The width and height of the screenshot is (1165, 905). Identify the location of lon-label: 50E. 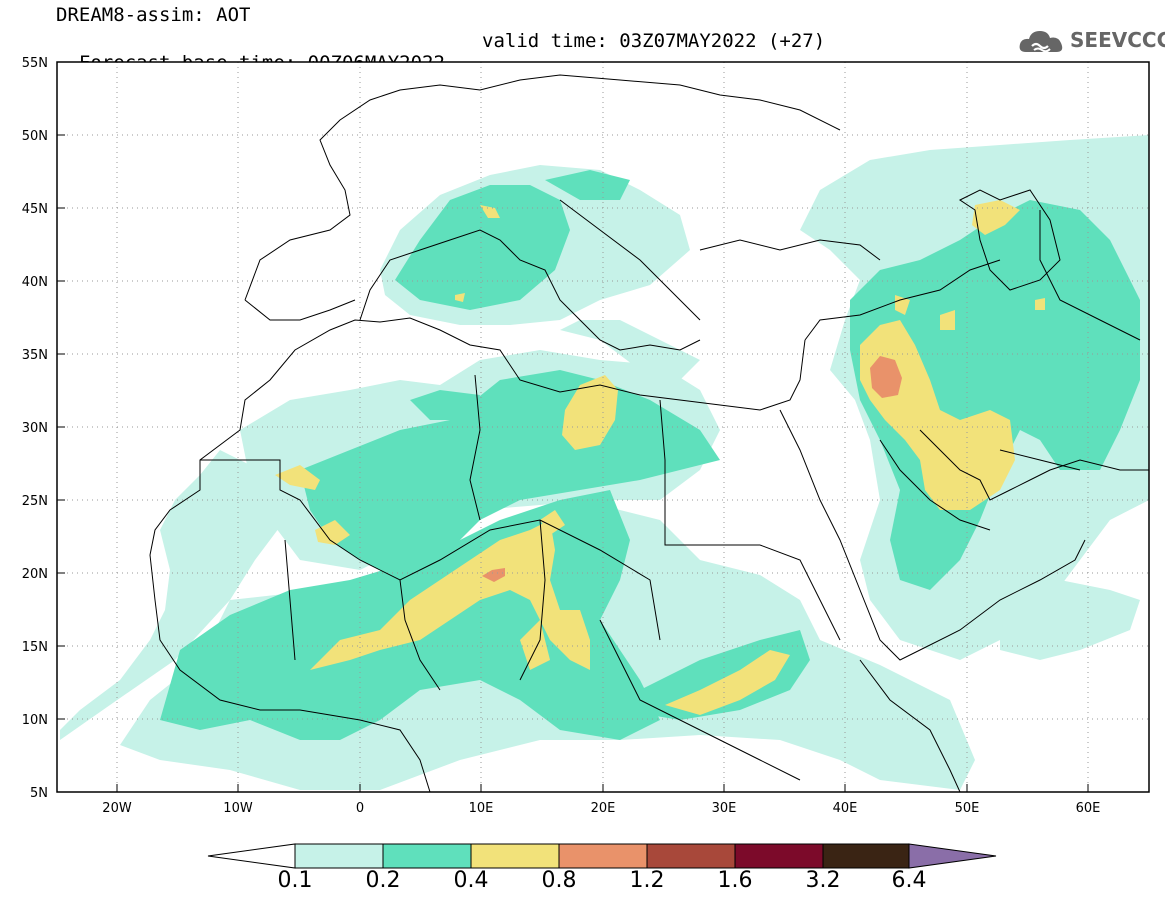
(967, 808).